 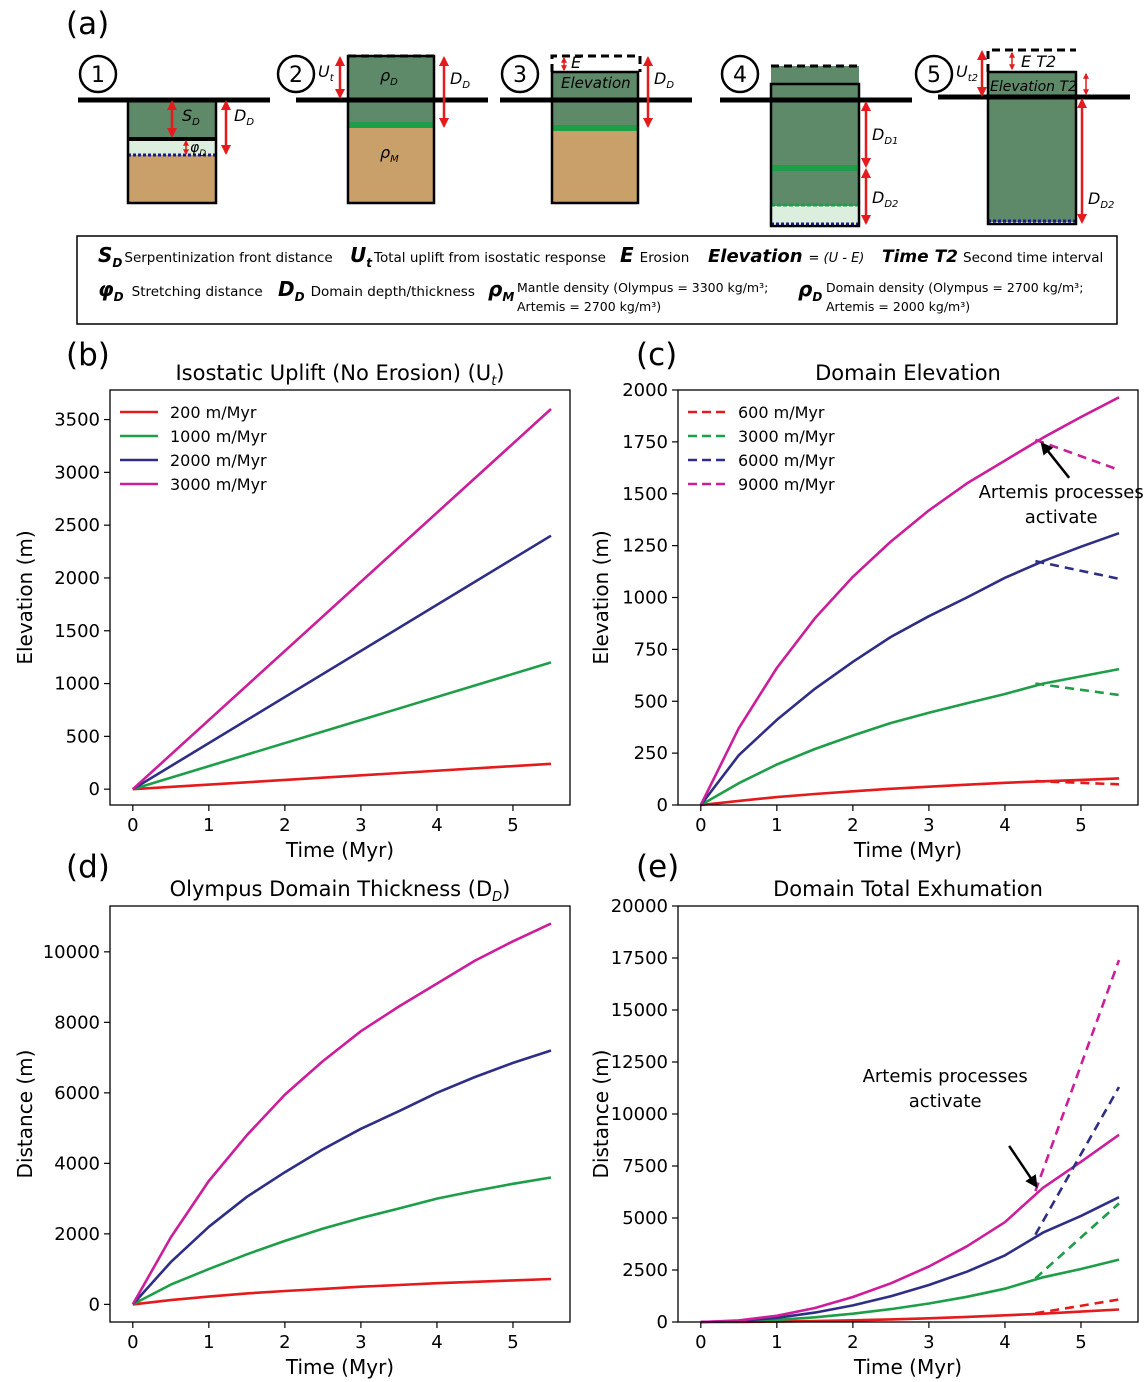 I want to click on y-tick-label: 7500, so click(x=645, y=1166).